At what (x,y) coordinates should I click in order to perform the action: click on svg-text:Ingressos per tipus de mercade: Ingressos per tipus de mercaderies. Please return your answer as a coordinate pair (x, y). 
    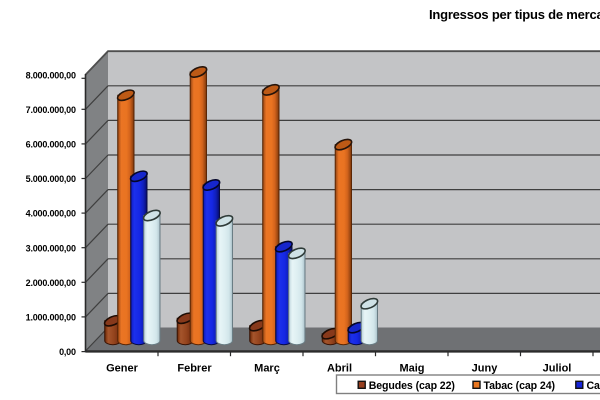
    Looking at the image, I should click on (514, 14).